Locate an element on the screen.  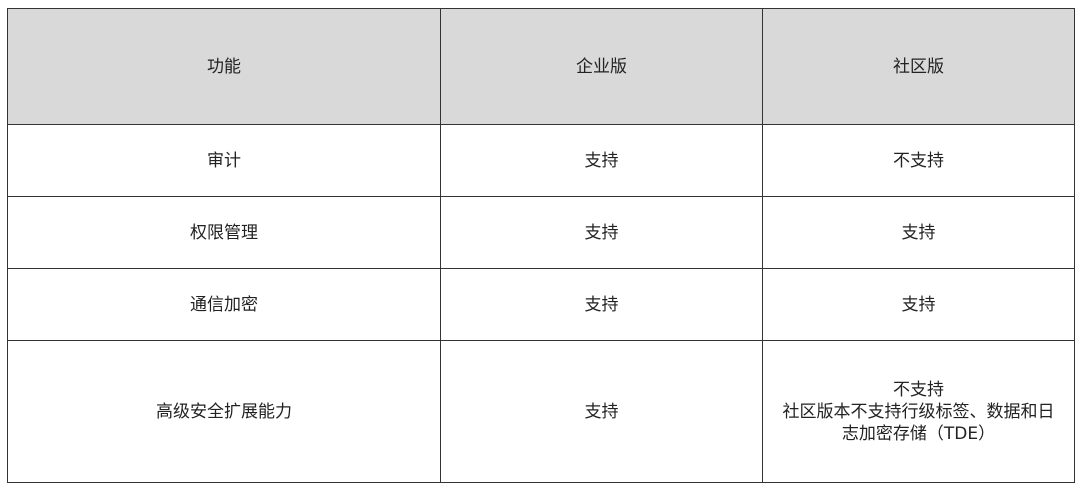
community-note: 社区版本不支持行级标签、数据和日志加密存储（TDE） is located at coordinates (918, 422).